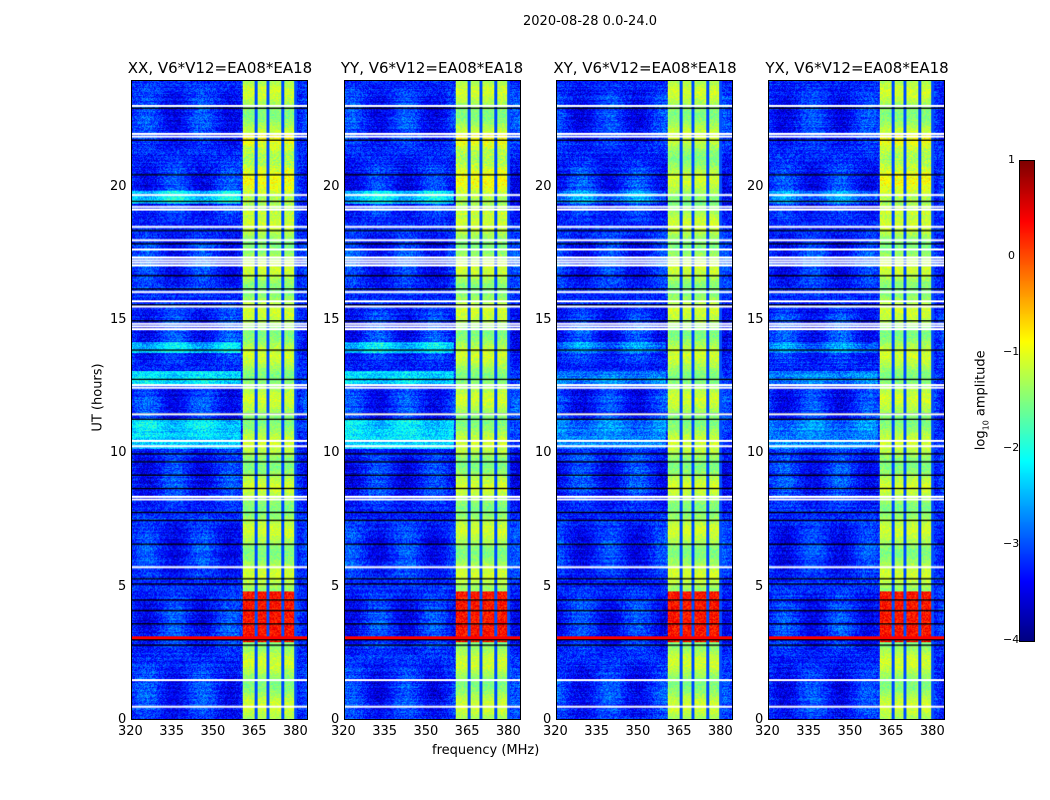  I want to click on panel-title-yy: YY, V6*V12=EA08*EA18, so click(432, 68).